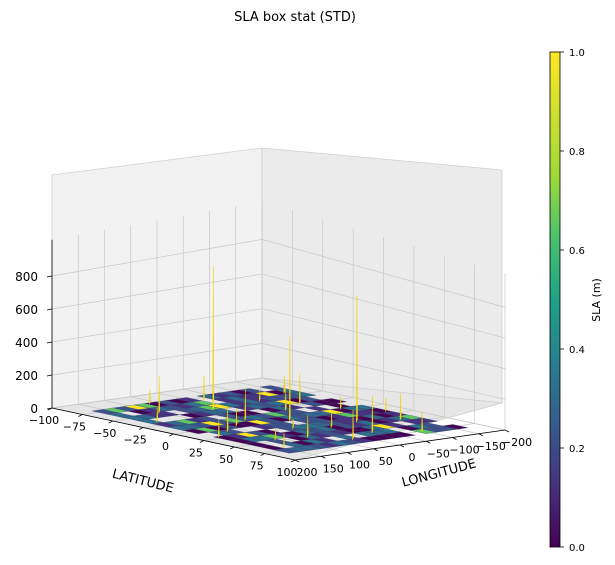  What do you see at coordinates (577, 350) in the screenshot?
I see `colorbar-tick-label: 0.4` at bounding box center [577, 350].